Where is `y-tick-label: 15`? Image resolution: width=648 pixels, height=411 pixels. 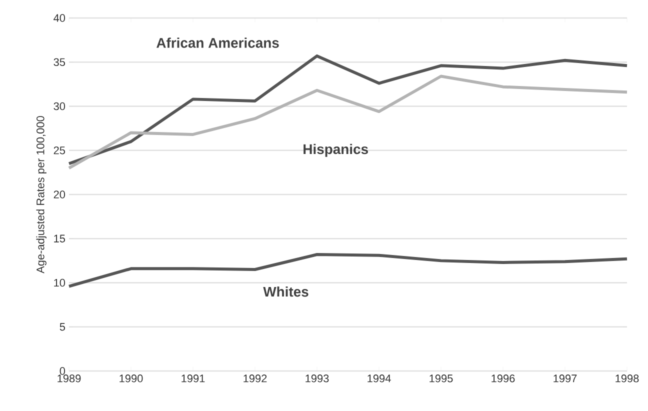 y-tick-label: 15 is located at coordinates (60, 238).